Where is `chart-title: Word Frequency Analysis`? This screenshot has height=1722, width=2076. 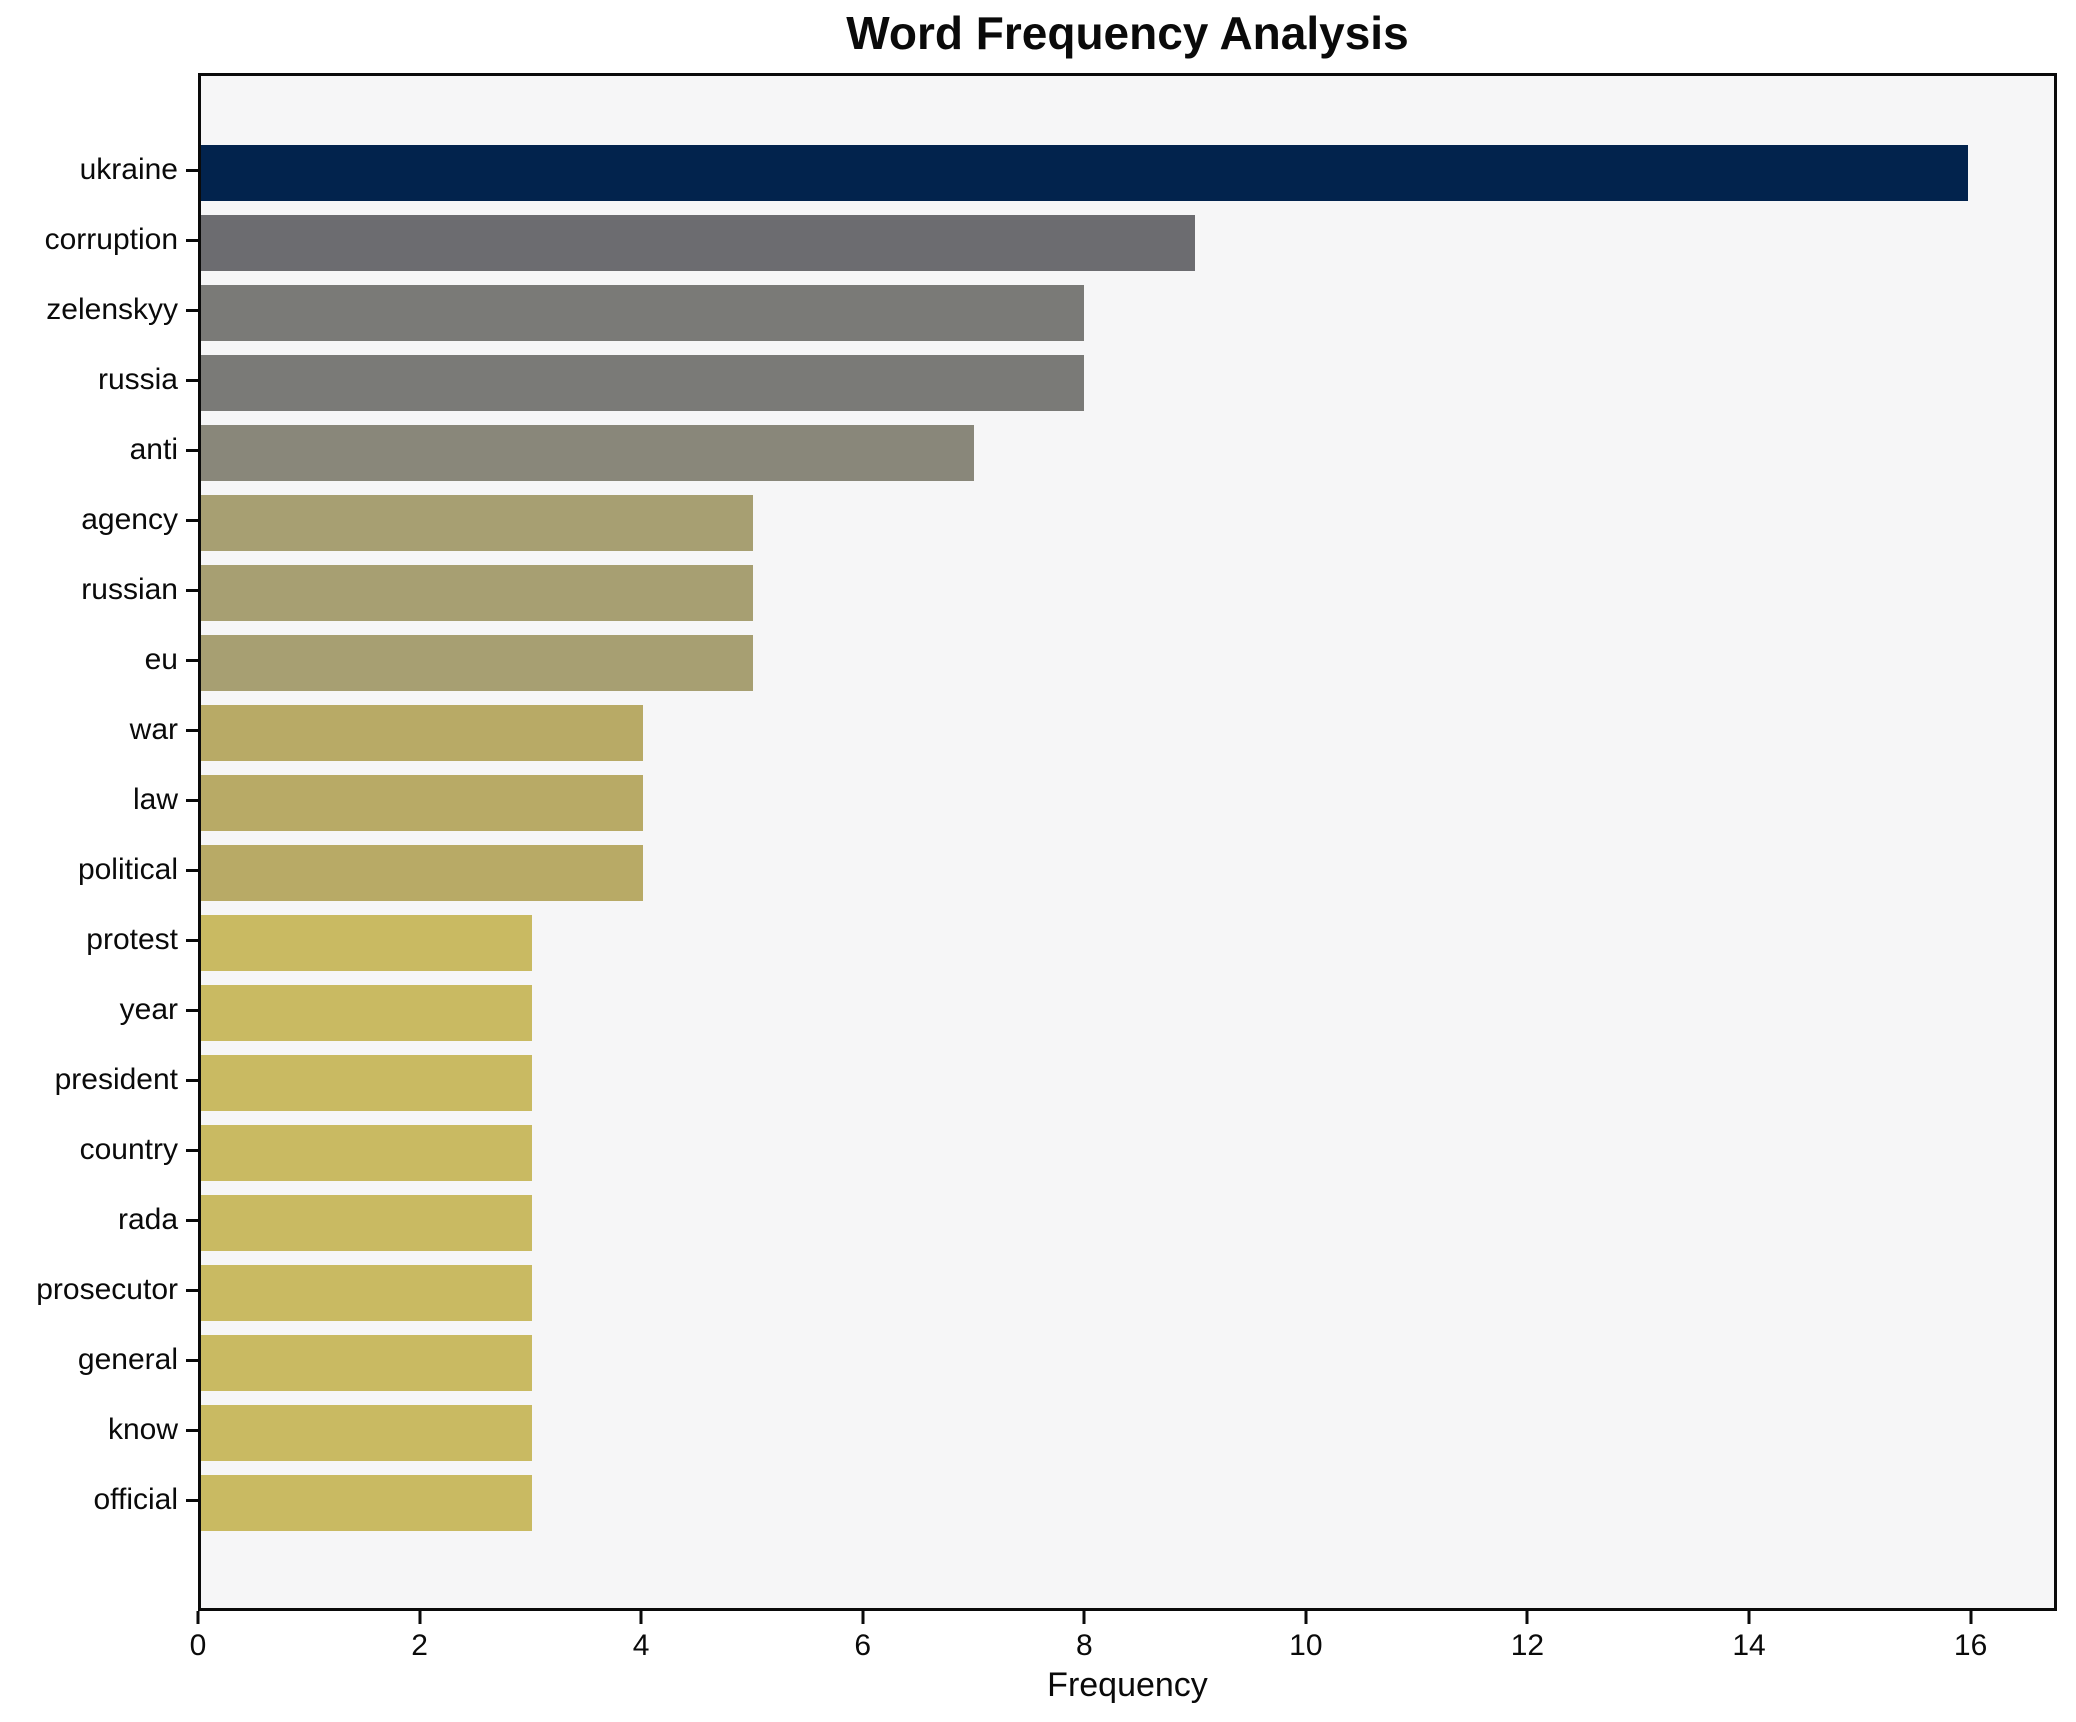 chart-title: Word Frequency Analysis is located at coordinates (1127, 33).